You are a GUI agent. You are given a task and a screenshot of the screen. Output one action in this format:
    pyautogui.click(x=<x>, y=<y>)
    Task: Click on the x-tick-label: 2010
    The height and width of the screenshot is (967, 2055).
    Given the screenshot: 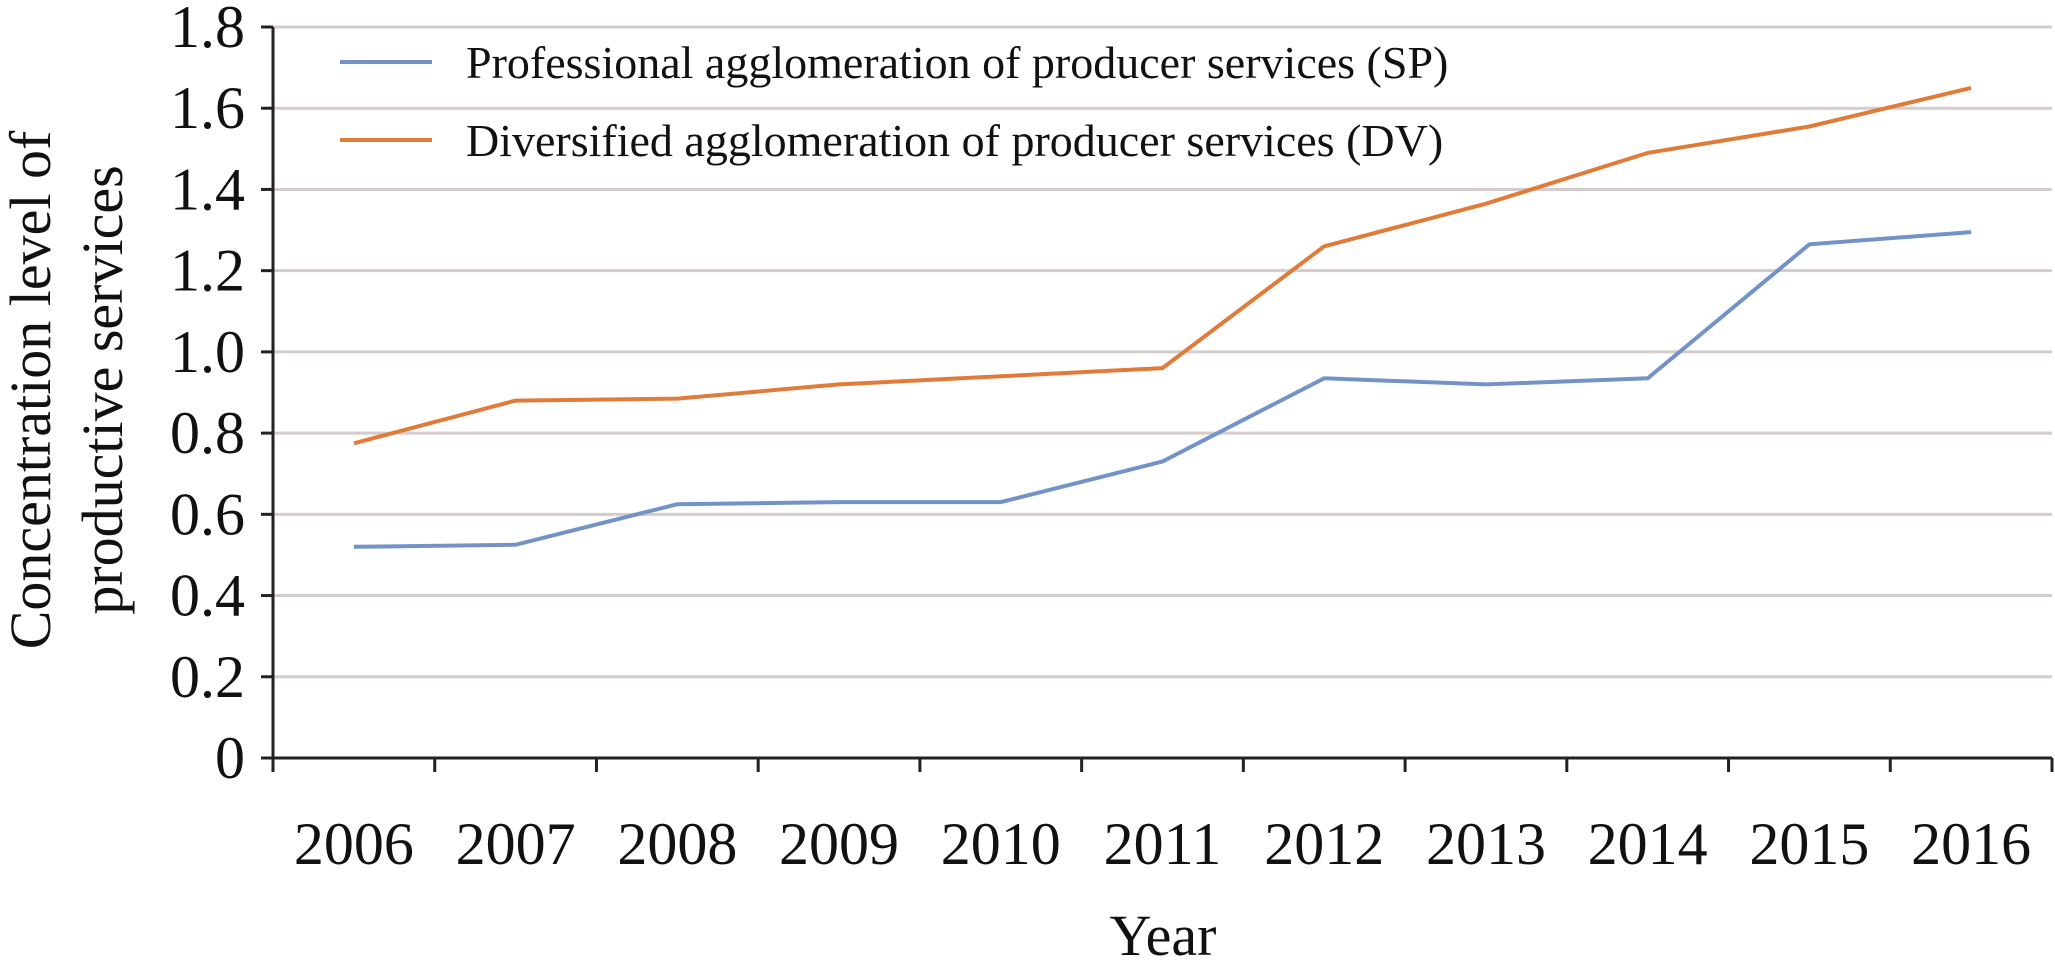 What is the action you would take?
    pyautogui.click(x=1001, y=844)
    